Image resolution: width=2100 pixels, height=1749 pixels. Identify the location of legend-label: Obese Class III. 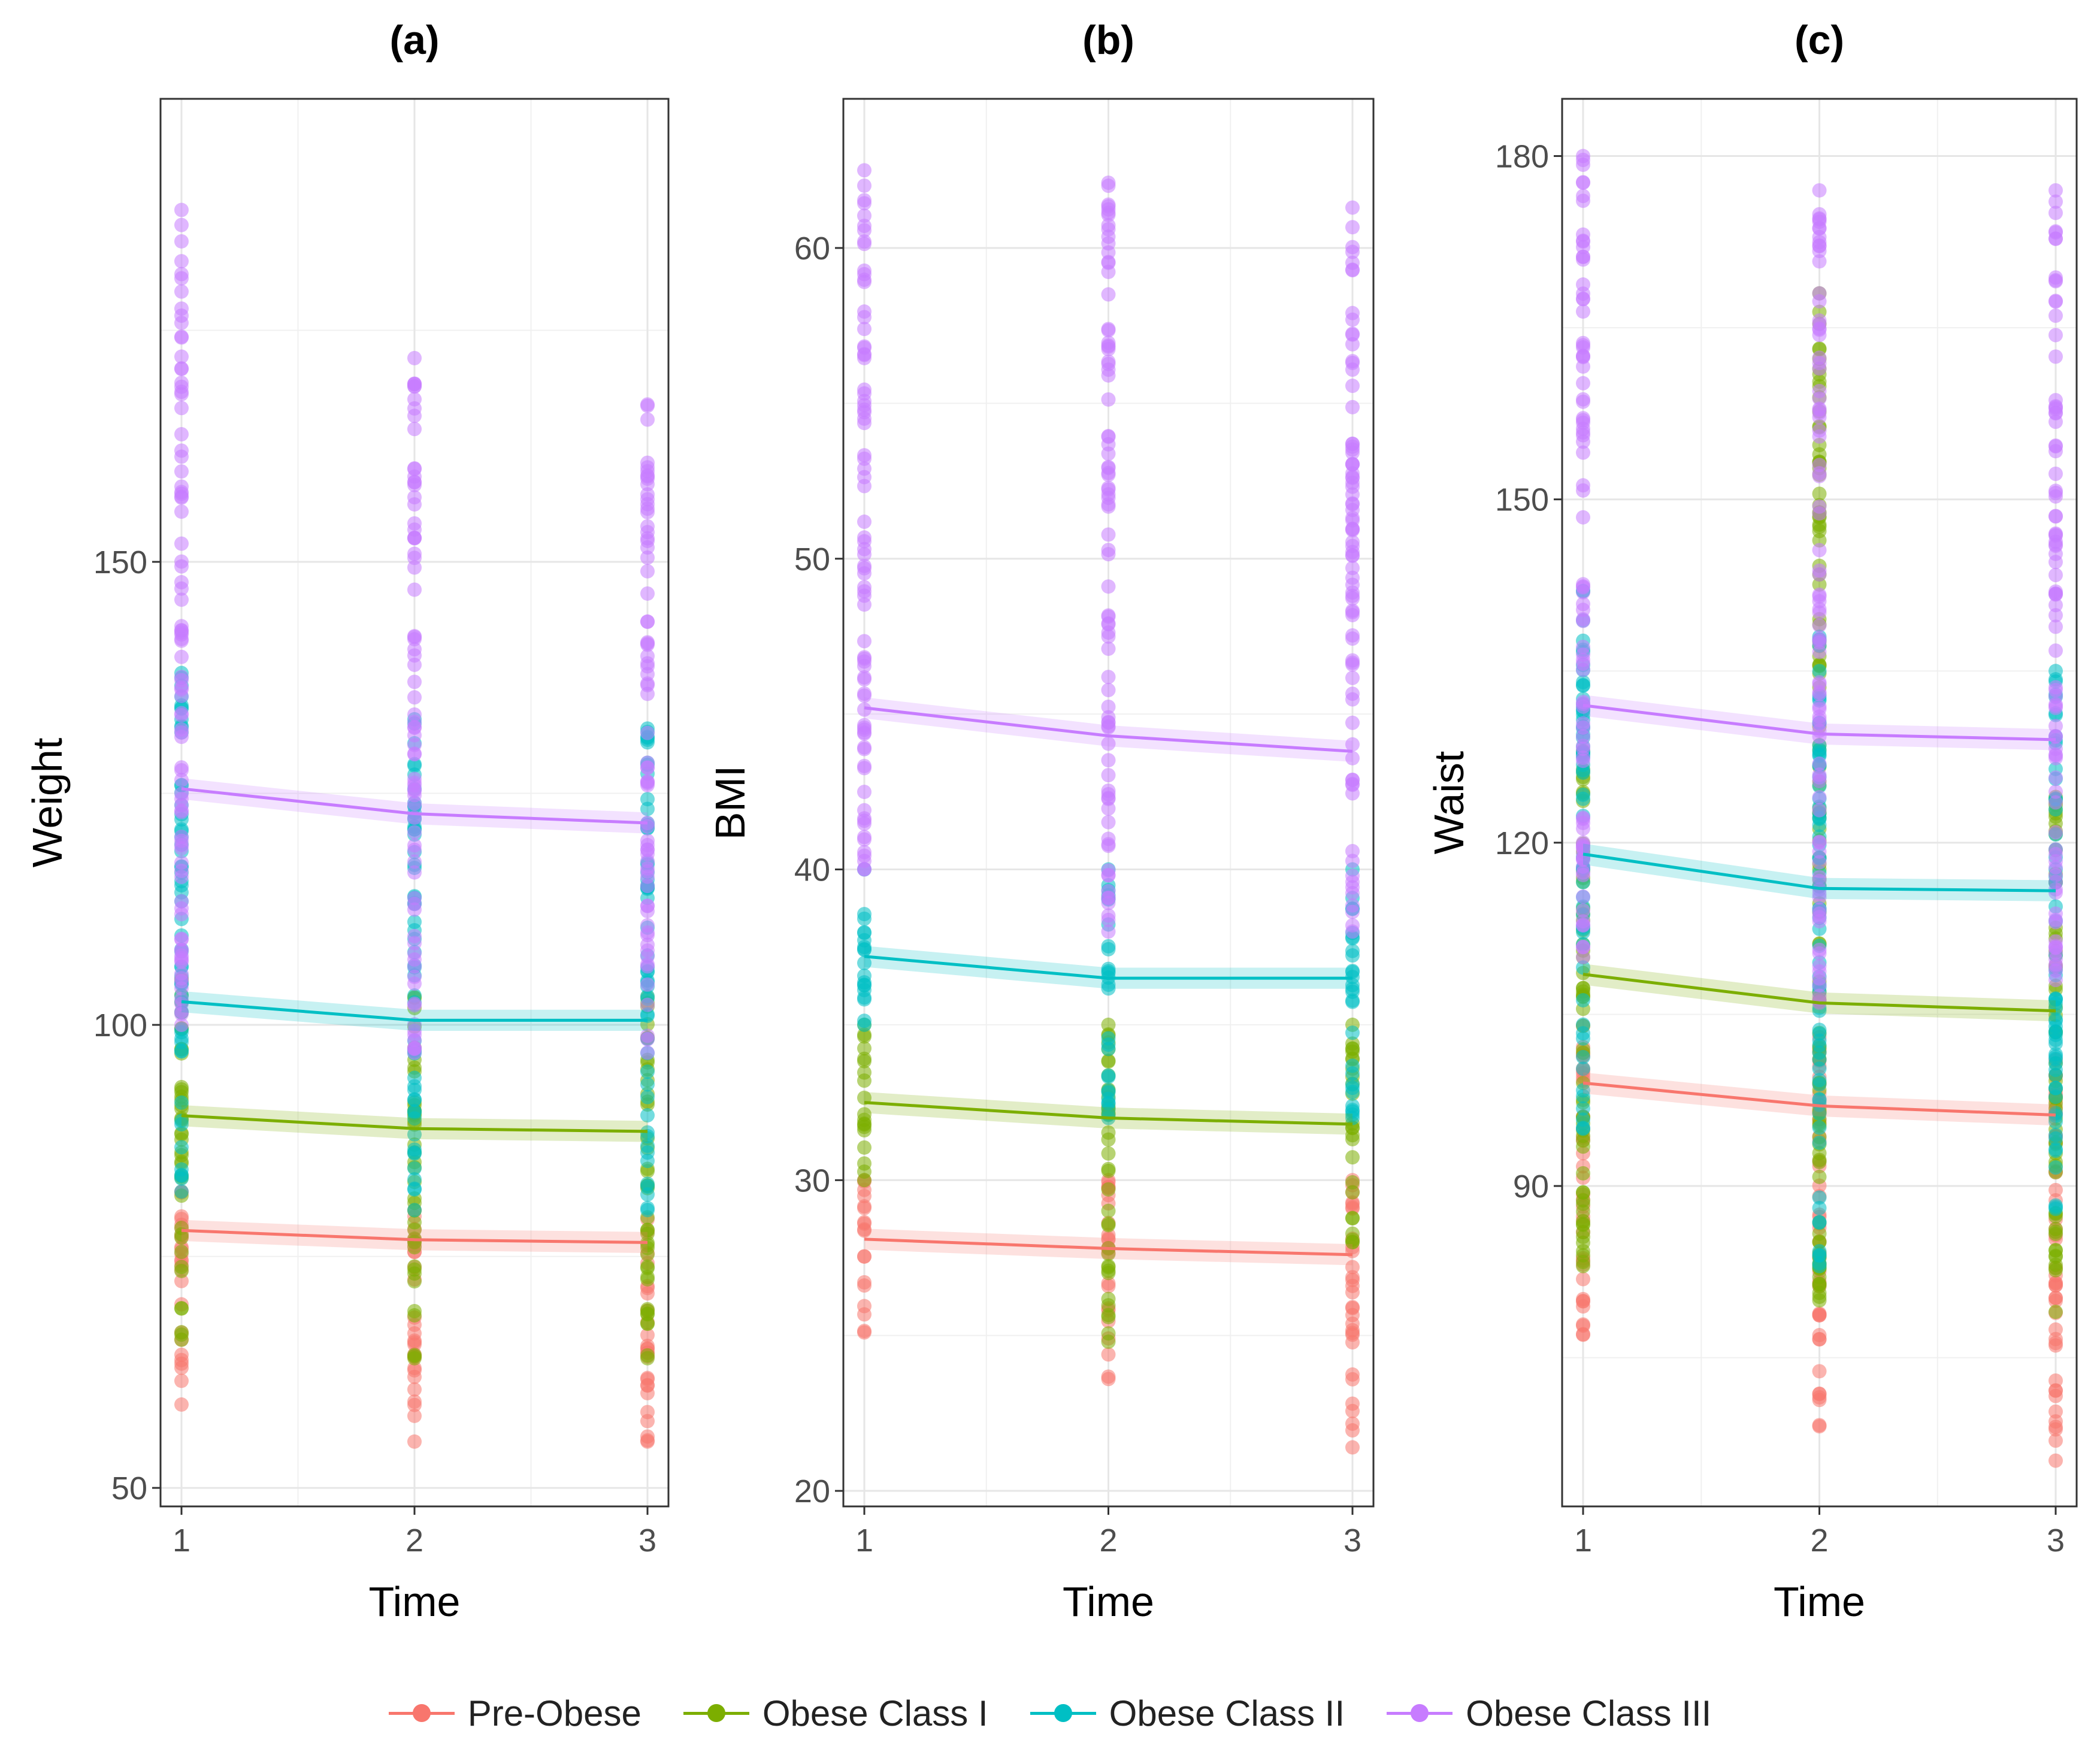
(1589, 1713).